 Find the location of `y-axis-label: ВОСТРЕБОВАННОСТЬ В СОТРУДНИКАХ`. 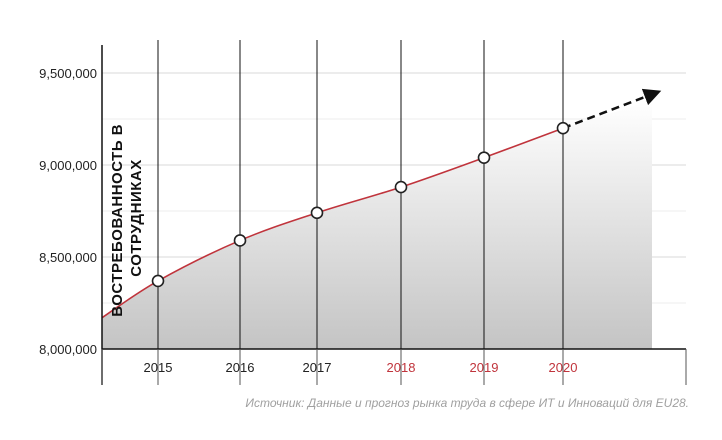

y-axis-label: ВОСТРЕБОВАННОСТЬ В СОТРУДНИКАХ is located at coordinates (127, 218).